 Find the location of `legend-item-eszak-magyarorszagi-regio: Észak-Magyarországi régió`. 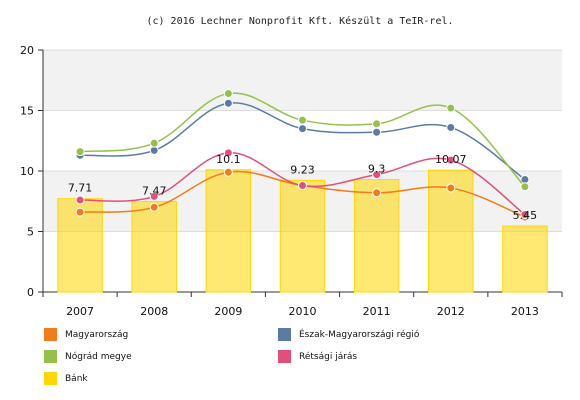

legend-item-eszak-magyarorszagi-regio: Észak-Magyarországi régió is located at coordinates (348, 334).